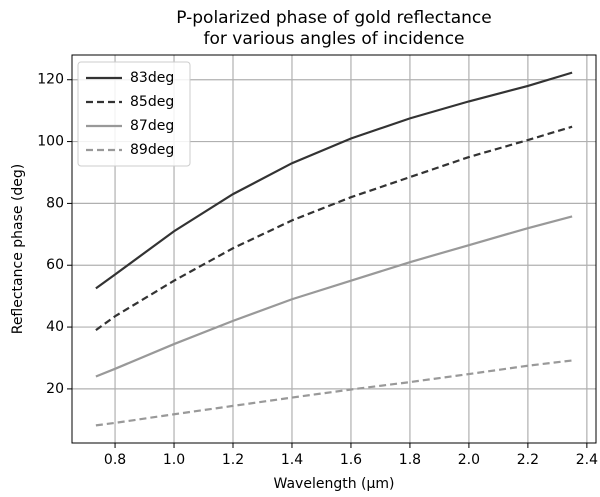  I want to click on line-series, so click(334, 393).